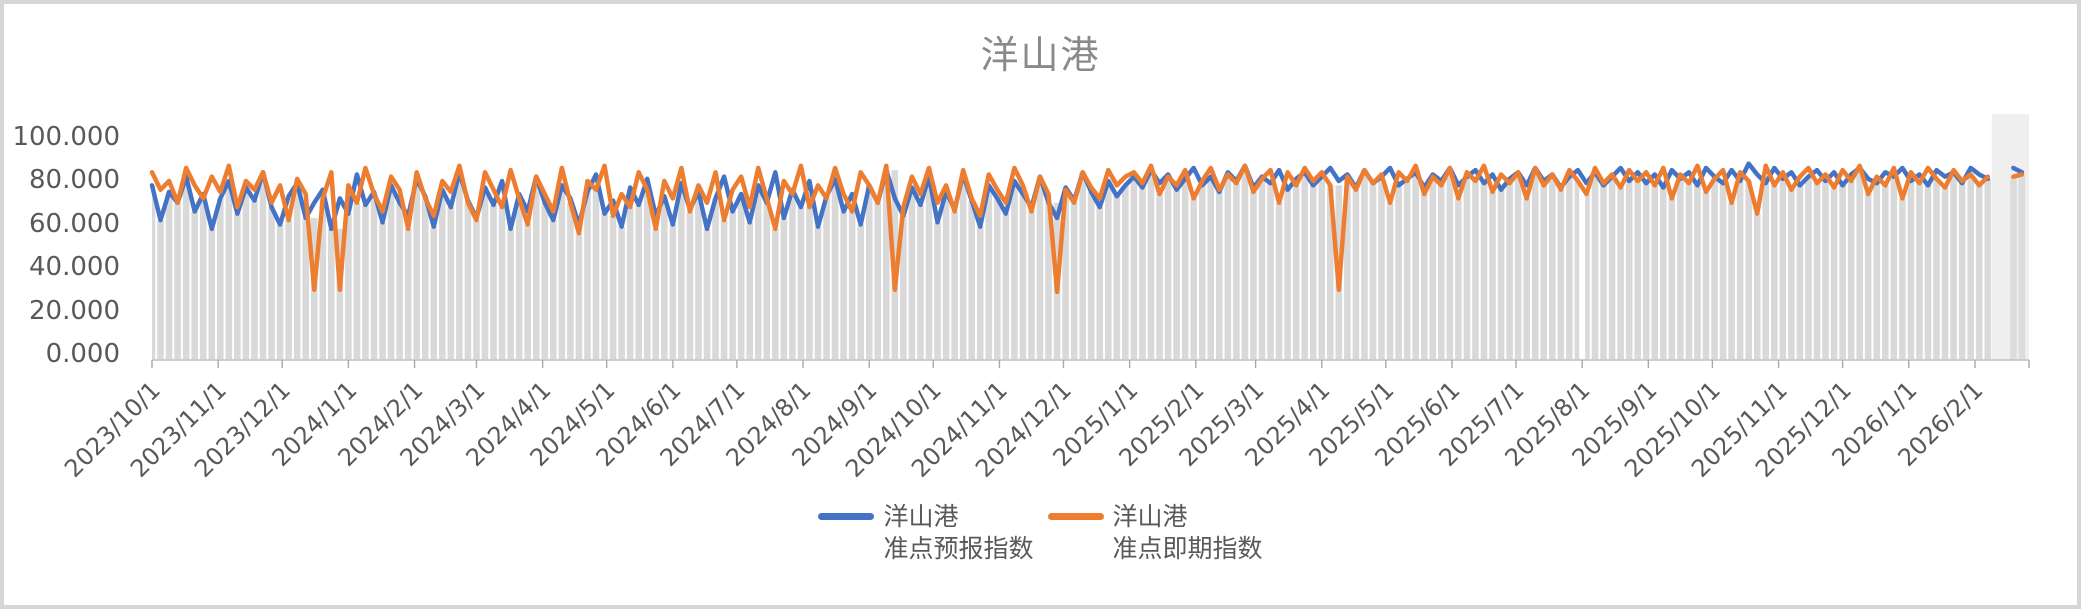 This screenshot has height=609, width=2081. Describe the element at coordinates (1188, 533) in the screenshot. I see `legend-label-spot: 洋山港 准点即期指数` at that location.